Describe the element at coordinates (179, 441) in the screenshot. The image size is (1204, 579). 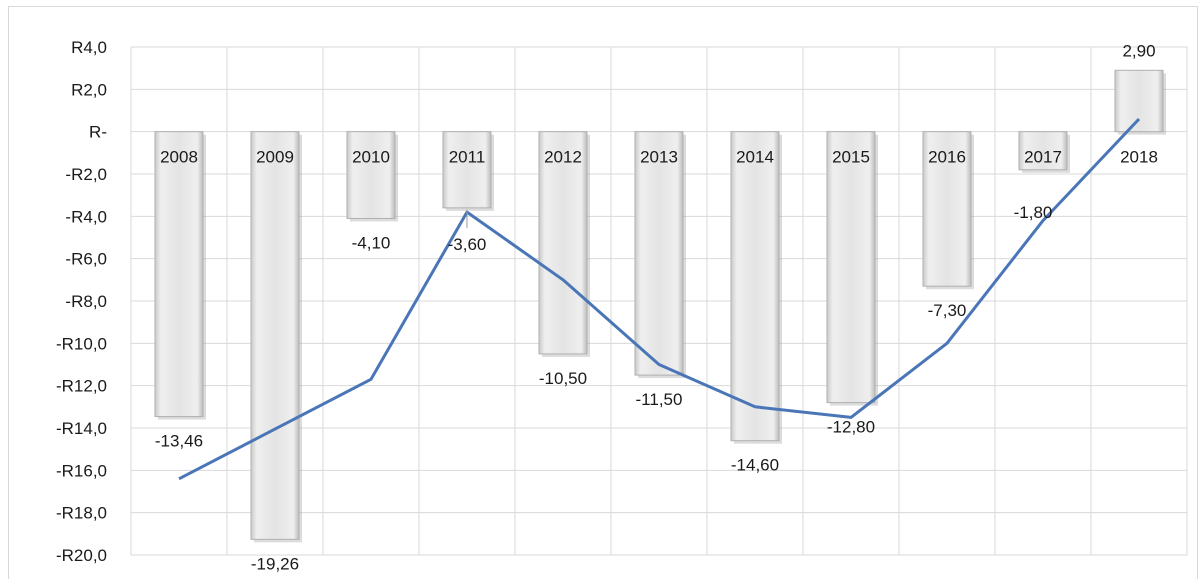
I see `data-label: -13,46` at that location.